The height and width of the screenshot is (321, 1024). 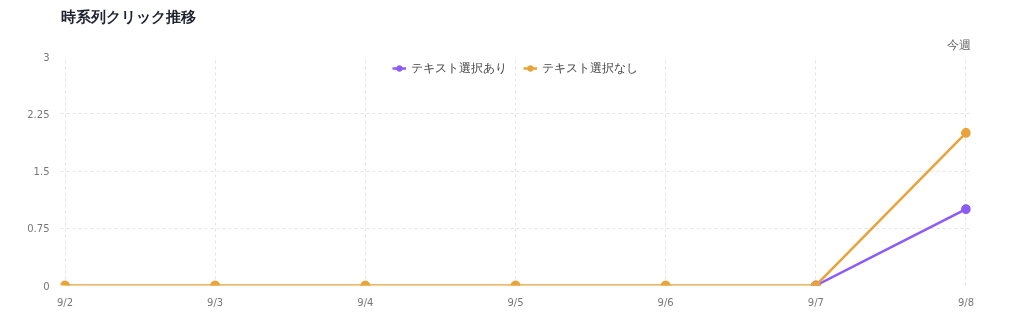 What do you see at coordinates (365, 302) in the screenshot?
I see `x-tick-label: 9/4` at bounding box center [365, 302].